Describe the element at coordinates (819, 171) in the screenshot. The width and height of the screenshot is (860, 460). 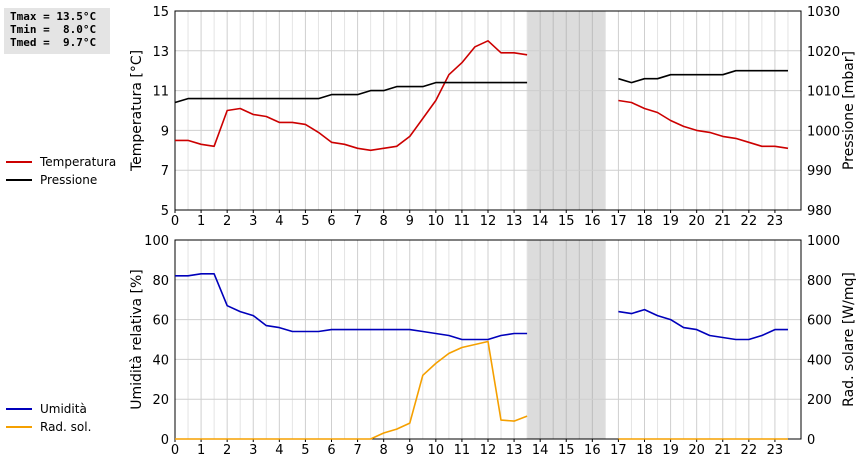
I see `top-y2tick-label: 990` at that location.